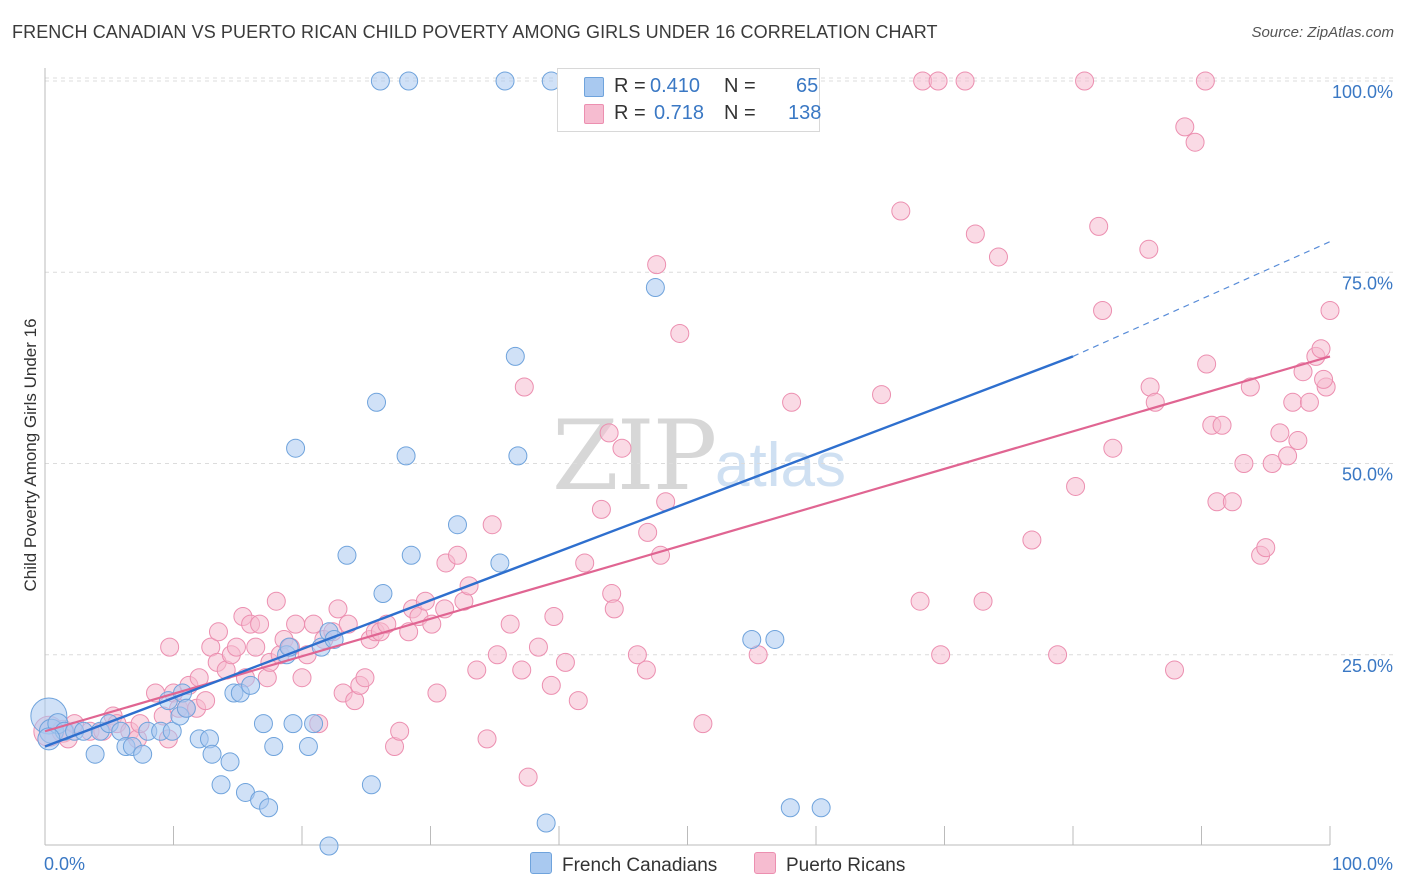 The width and height of the screenshot is (1406, 892). I want to click on watermark-zip: ZIP, so click(634, 456).